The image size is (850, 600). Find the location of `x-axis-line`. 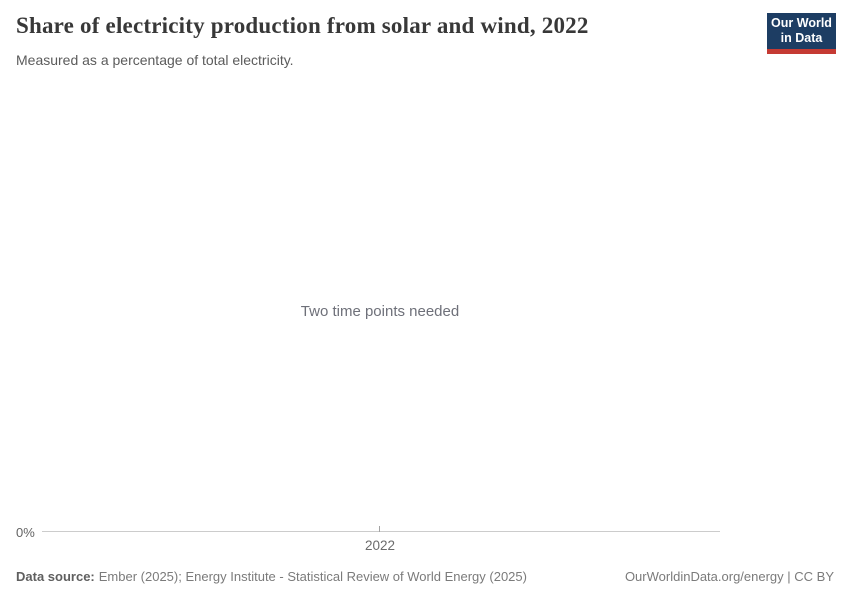

x-axis-line is located at coordinates (381, 531).